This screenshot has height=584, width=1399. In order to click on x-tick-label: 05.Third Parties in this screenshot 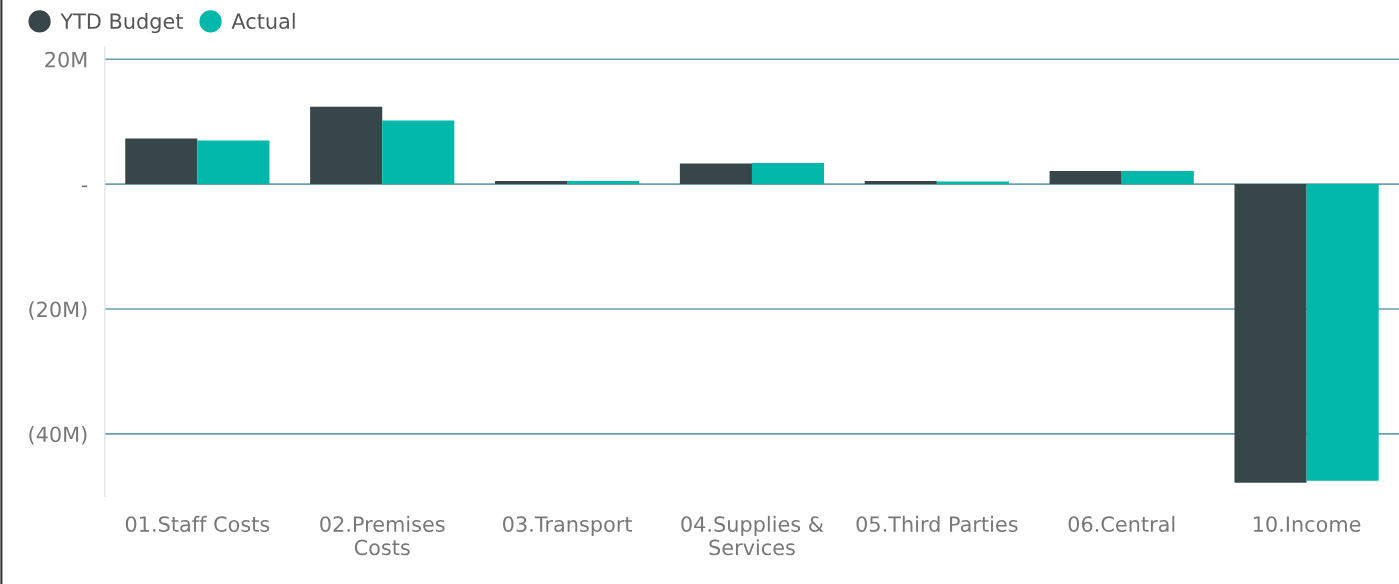, I will do `click(937, 523)`.